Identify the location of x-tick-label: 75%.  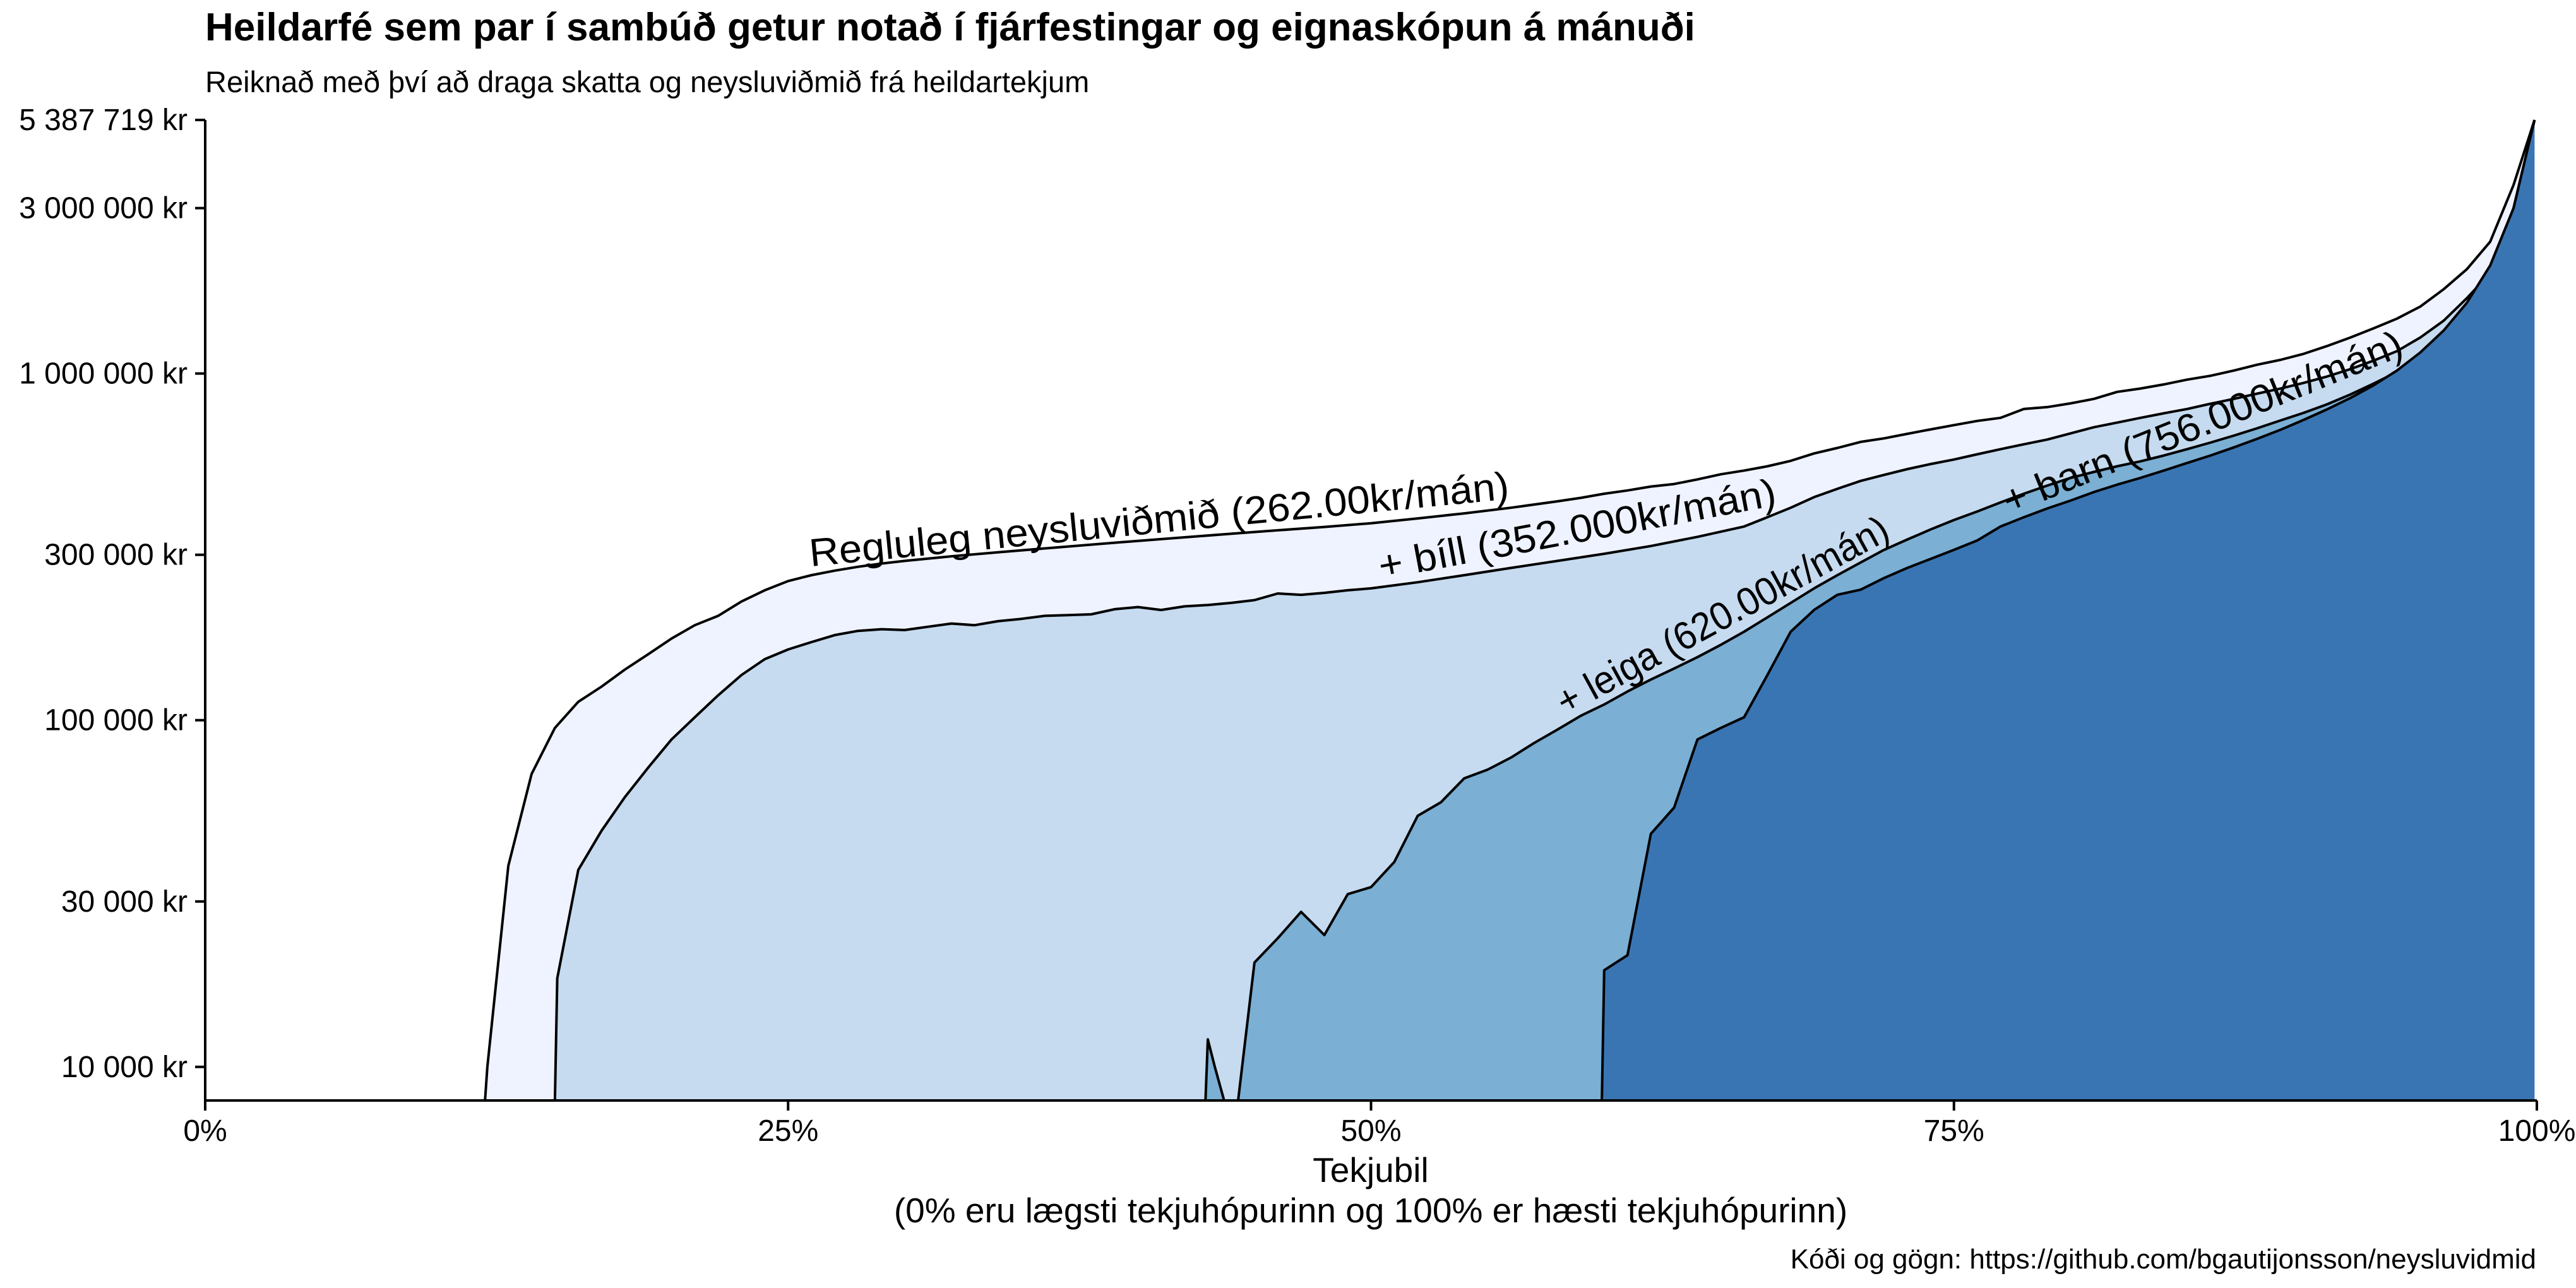
(1954, 1131).